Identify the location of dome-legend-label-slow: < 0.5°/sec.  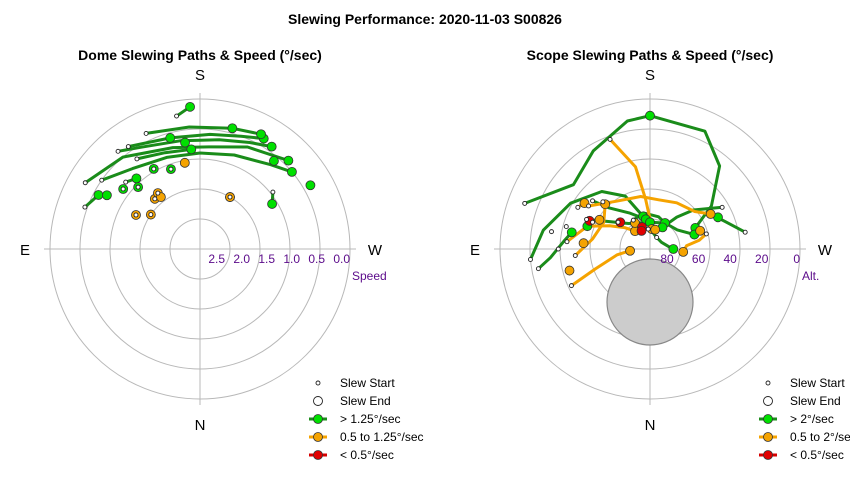
(367, 455).